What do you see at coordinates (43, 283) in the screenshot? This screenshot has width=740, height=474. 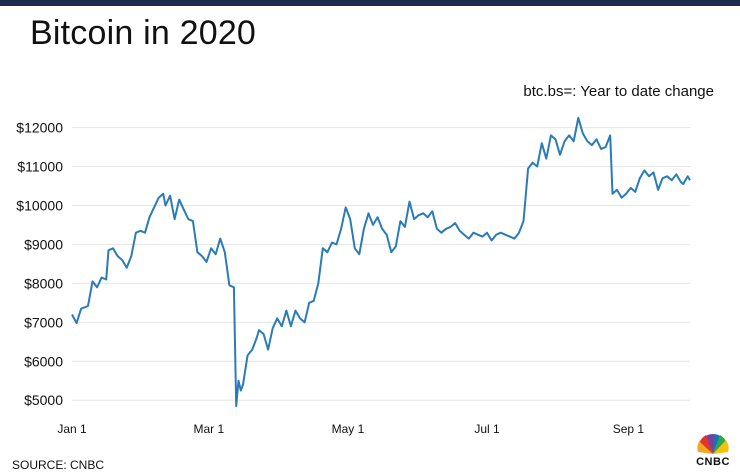 I see `y-tick-label: $8000` at bounding box center [43, 283].